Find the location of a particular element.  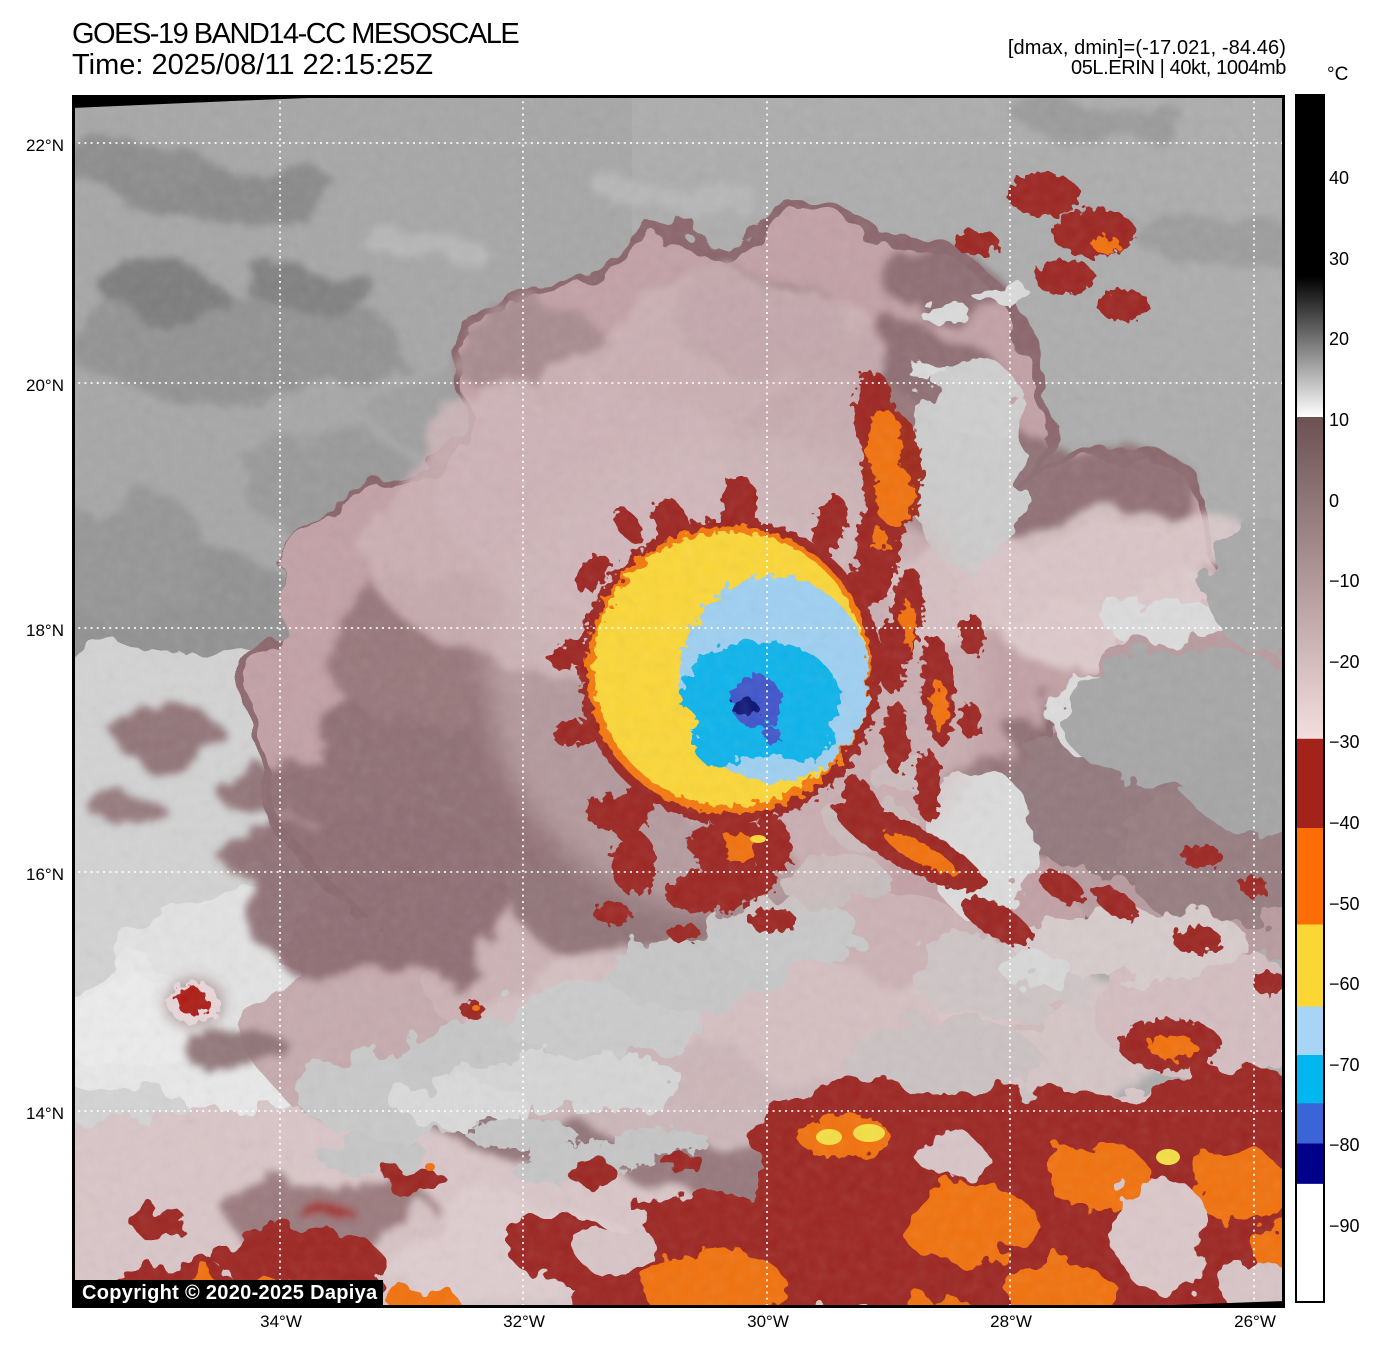

svg-text: −40 is located at coordinates (1344, 823).